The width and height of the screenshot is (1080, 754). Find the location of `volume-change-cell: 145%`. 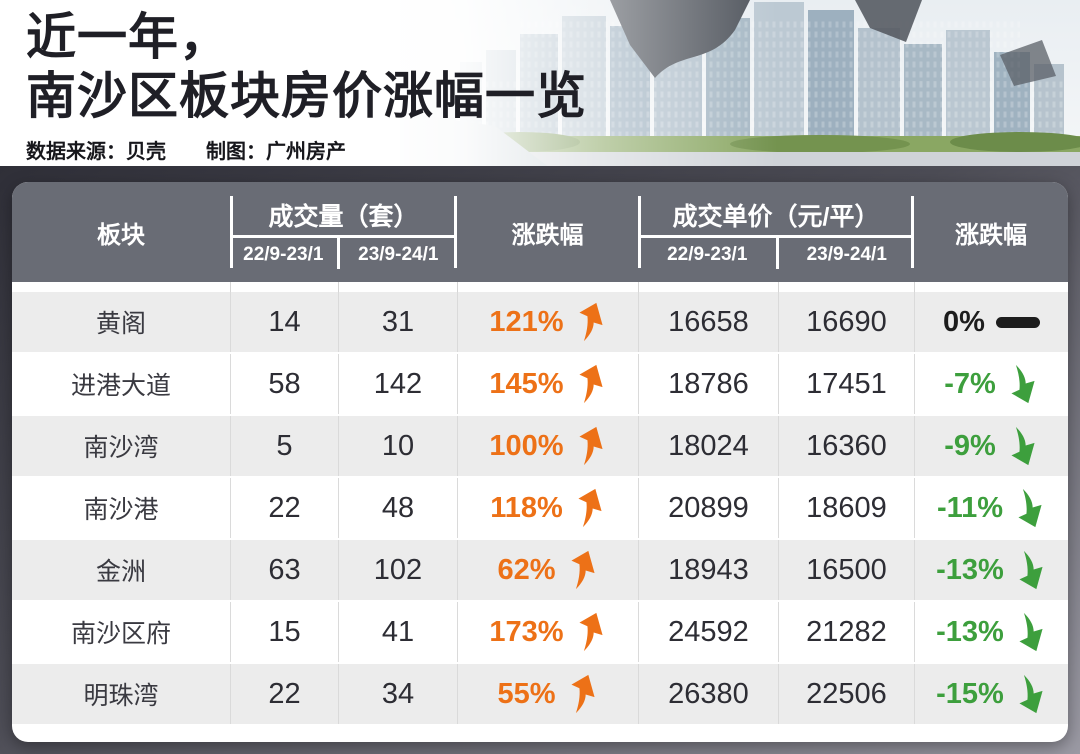

volume-change-cell: 145% is located at coordinates (547, 384).